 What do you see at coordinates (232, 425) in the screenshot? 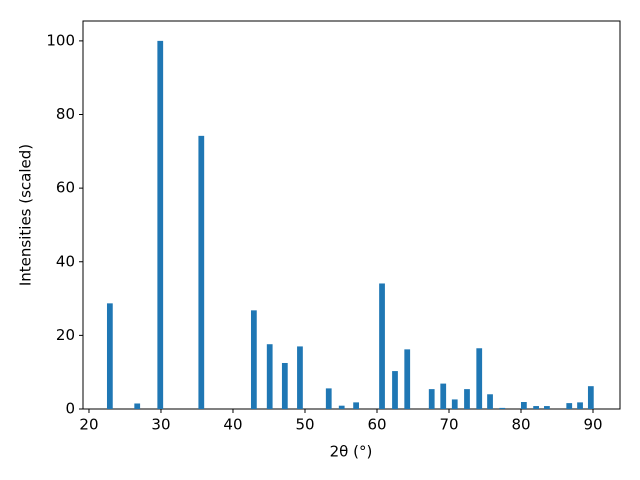
I see `x-tick-label: 40` at bounding box center [232, 425].